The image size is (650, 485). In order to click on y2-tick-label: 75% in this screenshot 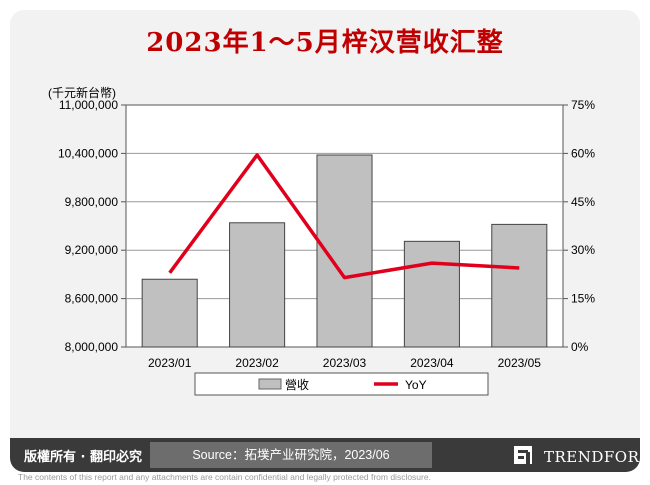, I will do `click(583, 105)`.